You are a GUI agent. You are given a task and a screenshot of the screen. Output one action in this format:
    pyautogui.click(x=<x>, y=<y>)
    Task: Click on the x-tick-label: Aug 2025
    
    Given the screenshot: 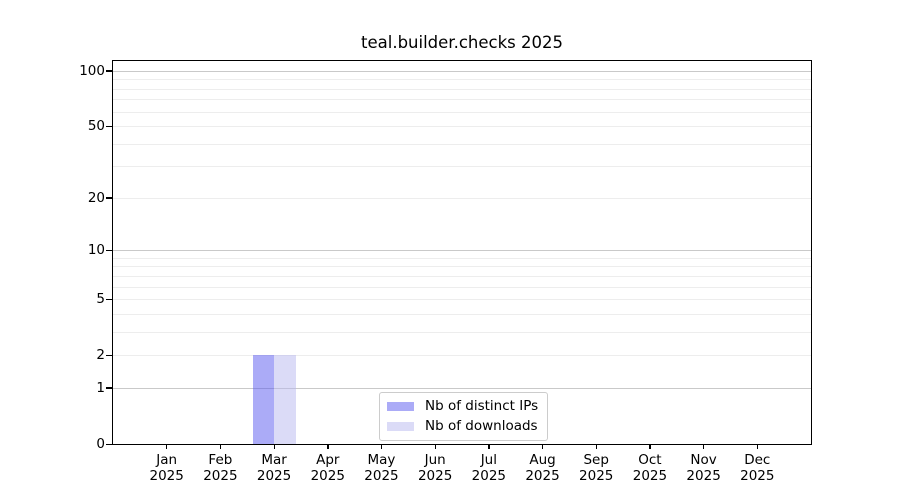 What is the action you would take?
    pyautogui.click(x=542, y=468)
    